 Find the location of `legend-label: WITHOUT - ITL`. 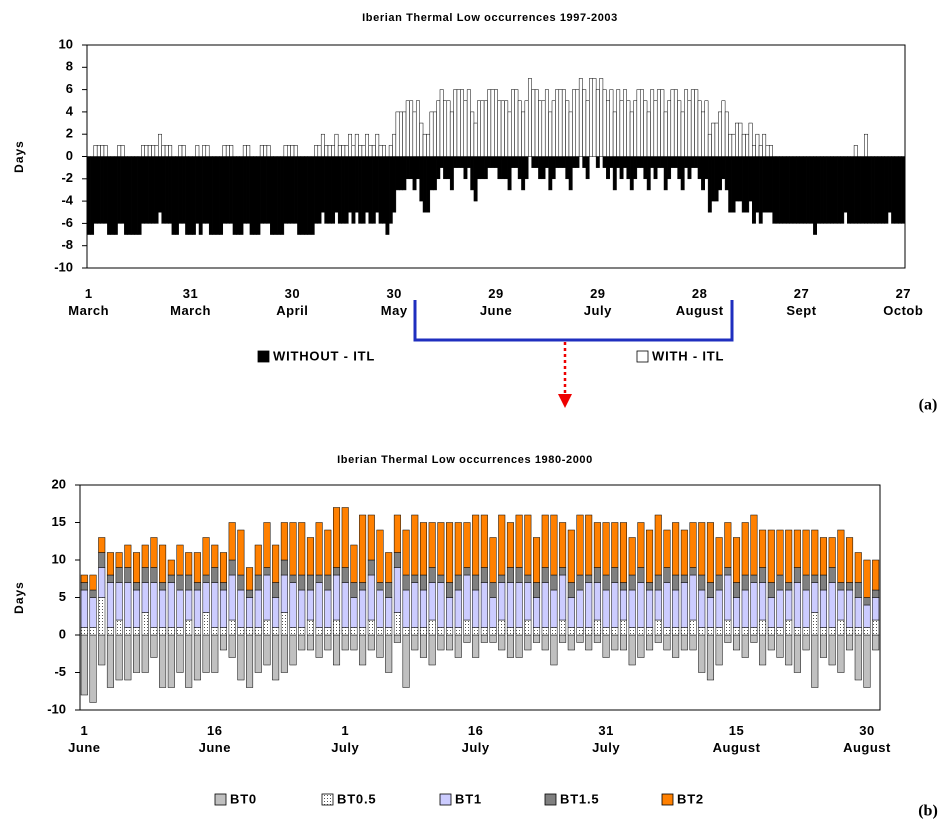

legend-label: WITHOUT - ITL is located at coordinates (324, 355).